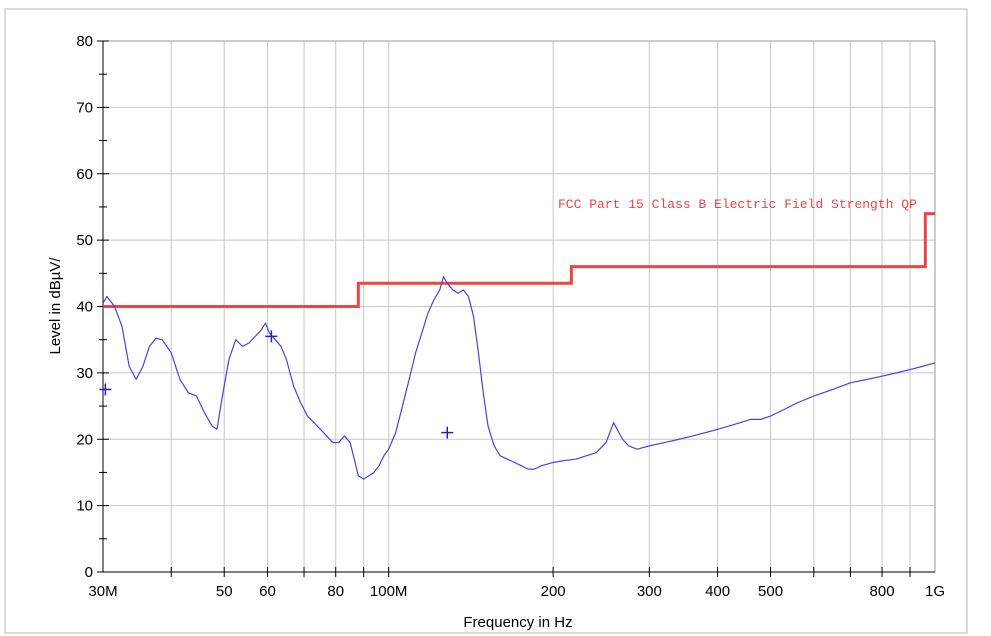 Image resolution: width=991 pixels, height=636 pixels. I want to click on x-tick-label: 400, so click(717, 591).